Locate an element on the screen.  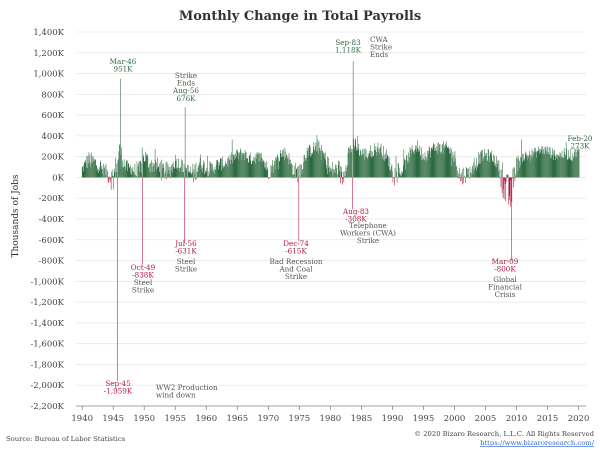
annotation-line: Strike is located at coordinates (186, 75).